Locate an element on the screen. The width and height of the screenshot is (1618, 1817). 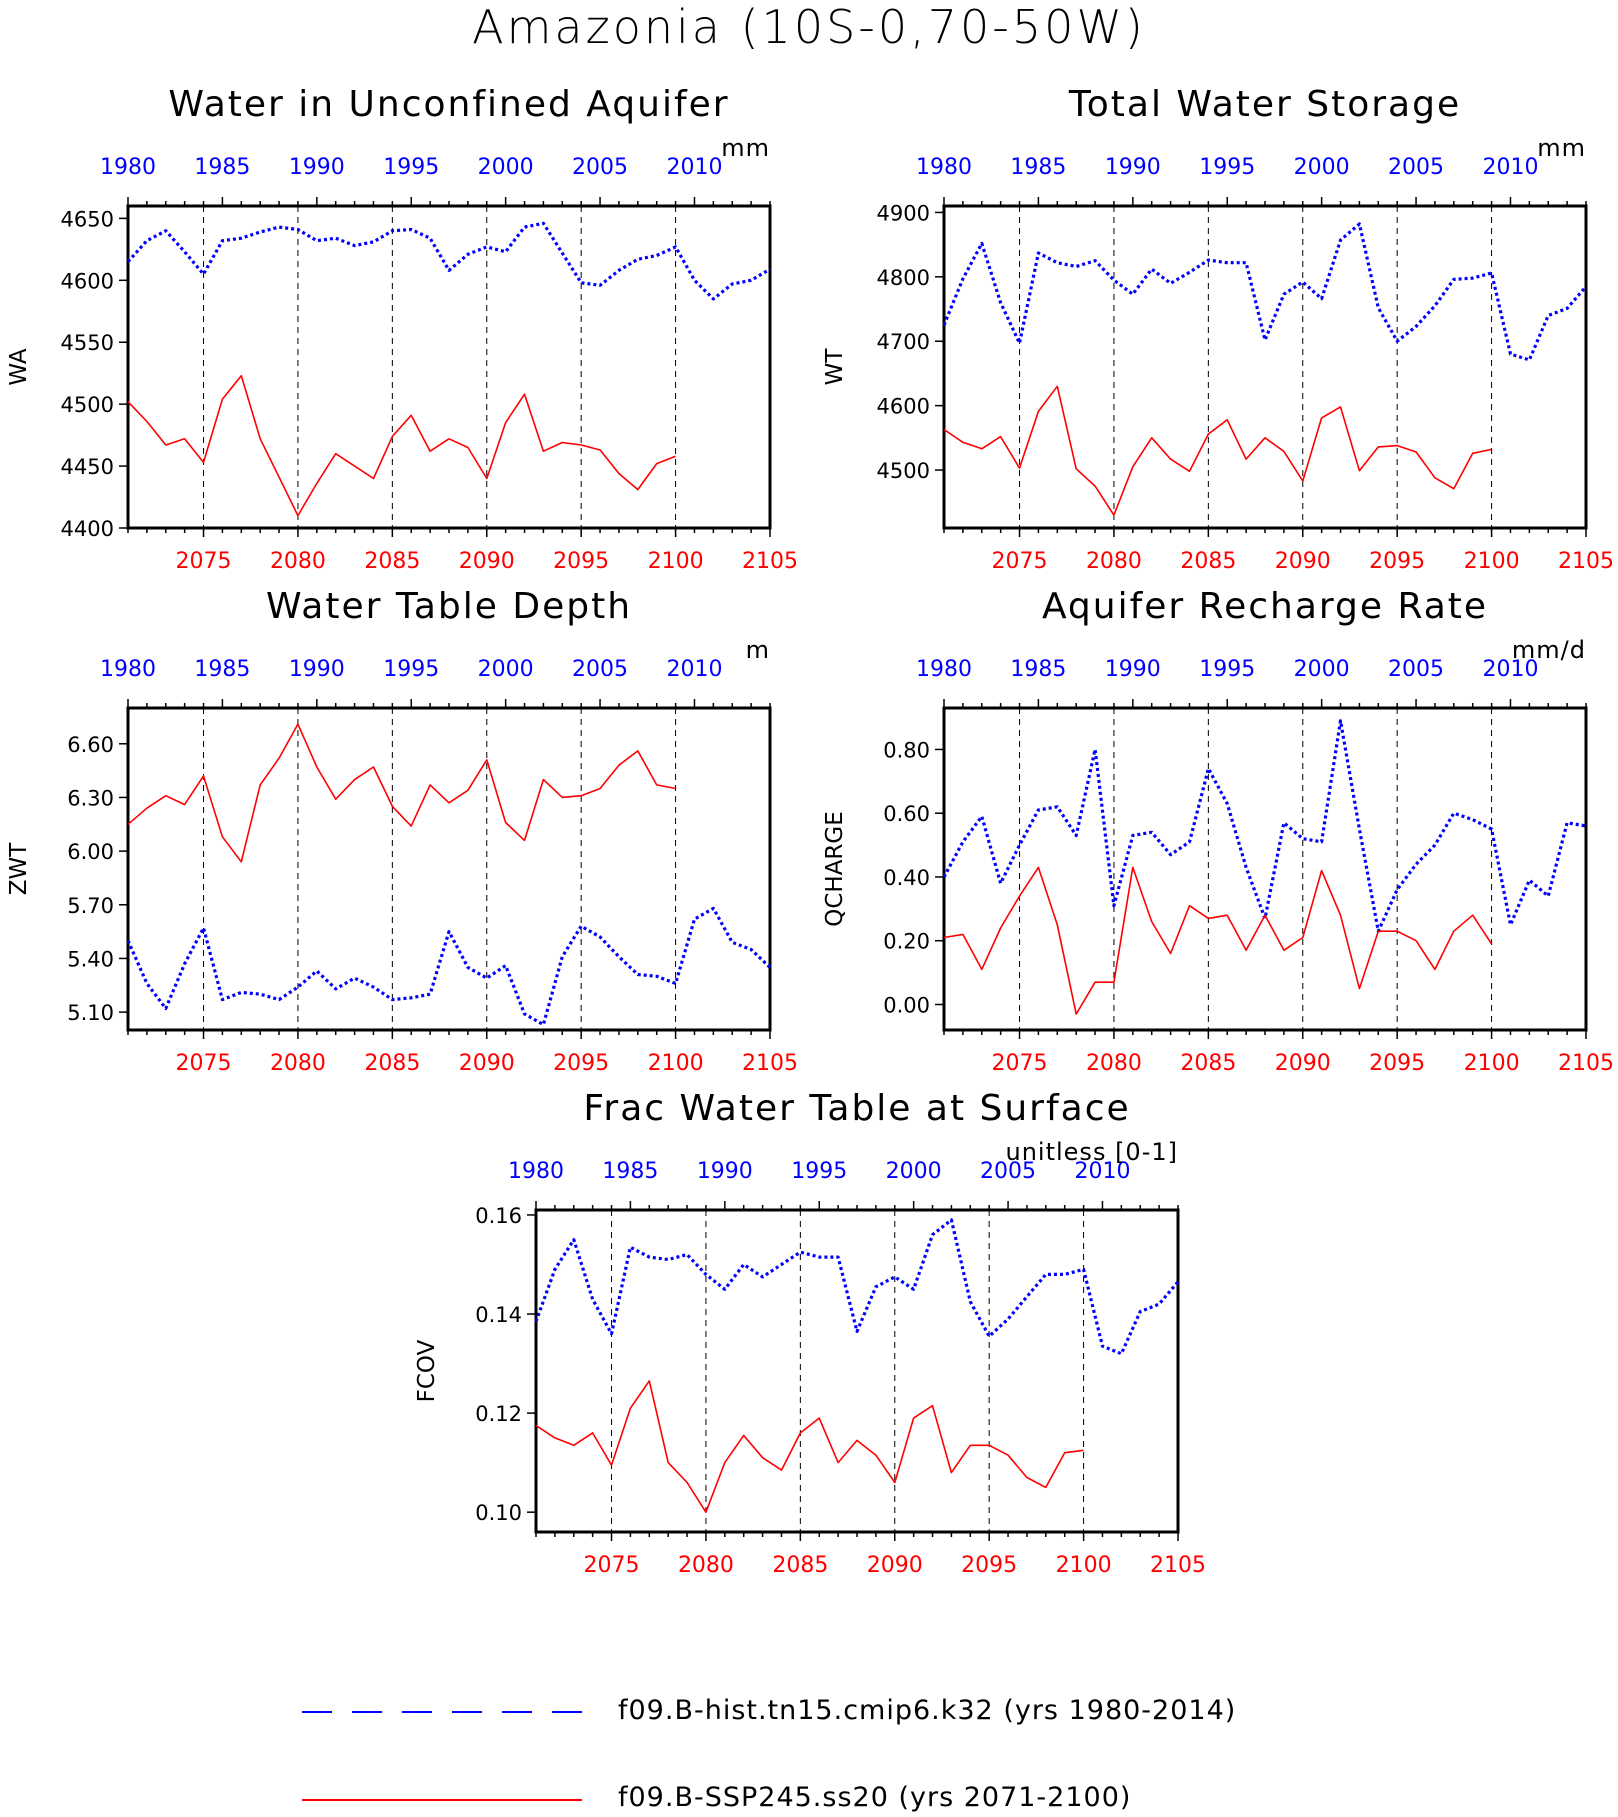
units-label: unitless [0-1] is located at coordinates (1092, 1152).